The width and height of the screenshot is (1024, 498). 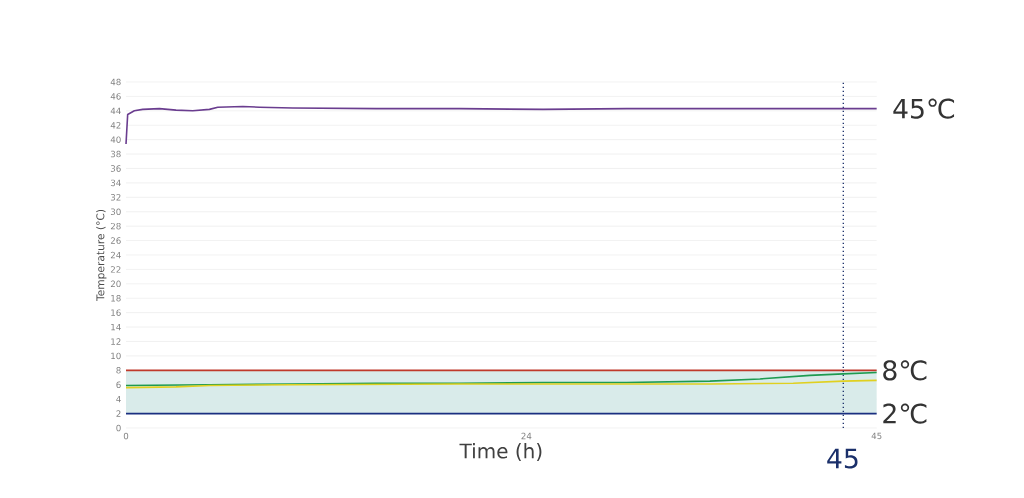 I want to click on y-tick-label: 36, so click(x=115, y=168).